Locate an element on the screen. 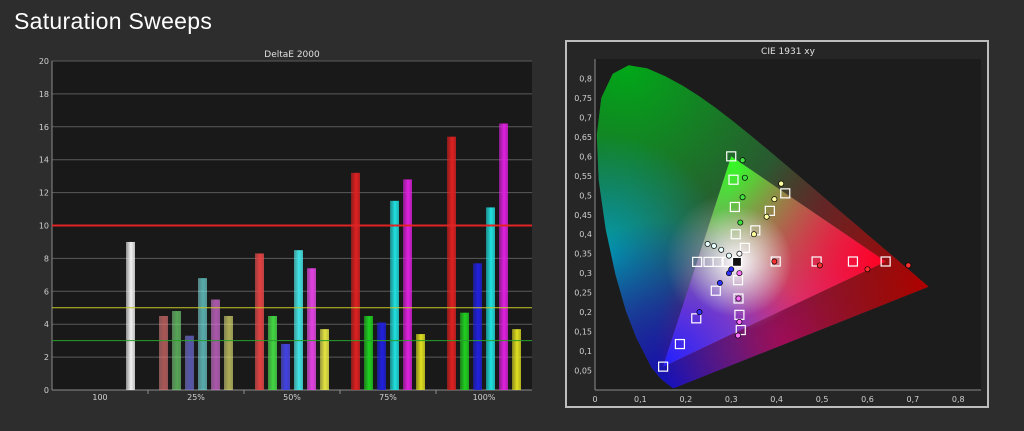 This screenshot has width=1024, height=431. x-tick-label: 50% is located at coordinates (292, 397).